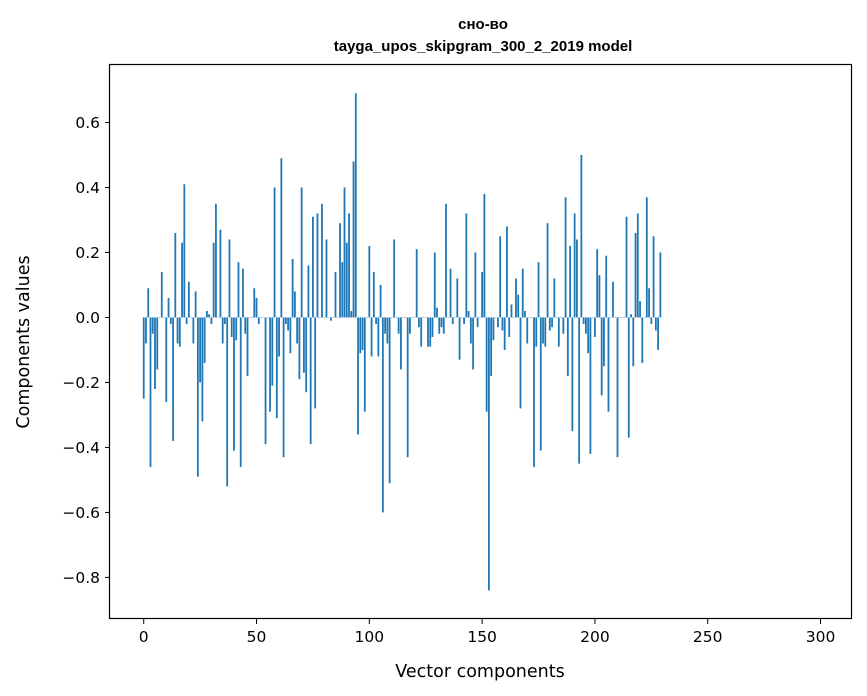 The height and width of the screenshot is (696, 867). What do you see at coordinates (87, 123) in the screenshot?
I see `y-tick-label: 0.6` at bounding box center [87, 123].